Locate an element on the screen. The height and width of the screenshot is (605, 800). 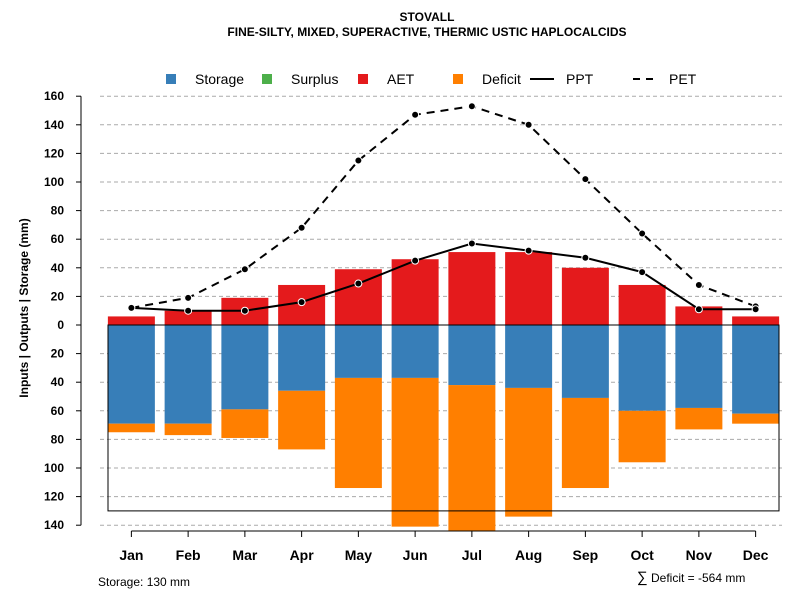
deficit-footnote: Deficit = -564 mm is located at coordinates (698, 578).